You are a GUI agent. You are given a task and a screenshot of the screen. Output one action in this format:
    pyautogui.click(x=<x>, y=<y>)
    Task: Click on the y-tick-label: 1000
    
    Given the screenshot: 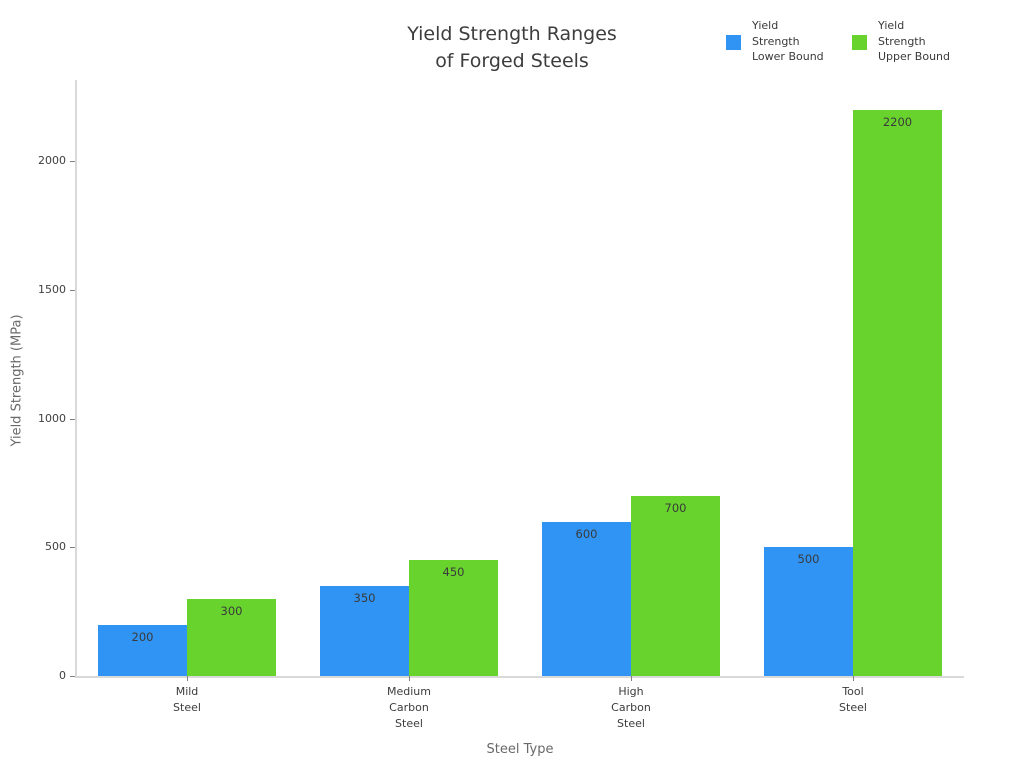 What is the action you would take?
    pyautogui.click(x=52, y=418)
    